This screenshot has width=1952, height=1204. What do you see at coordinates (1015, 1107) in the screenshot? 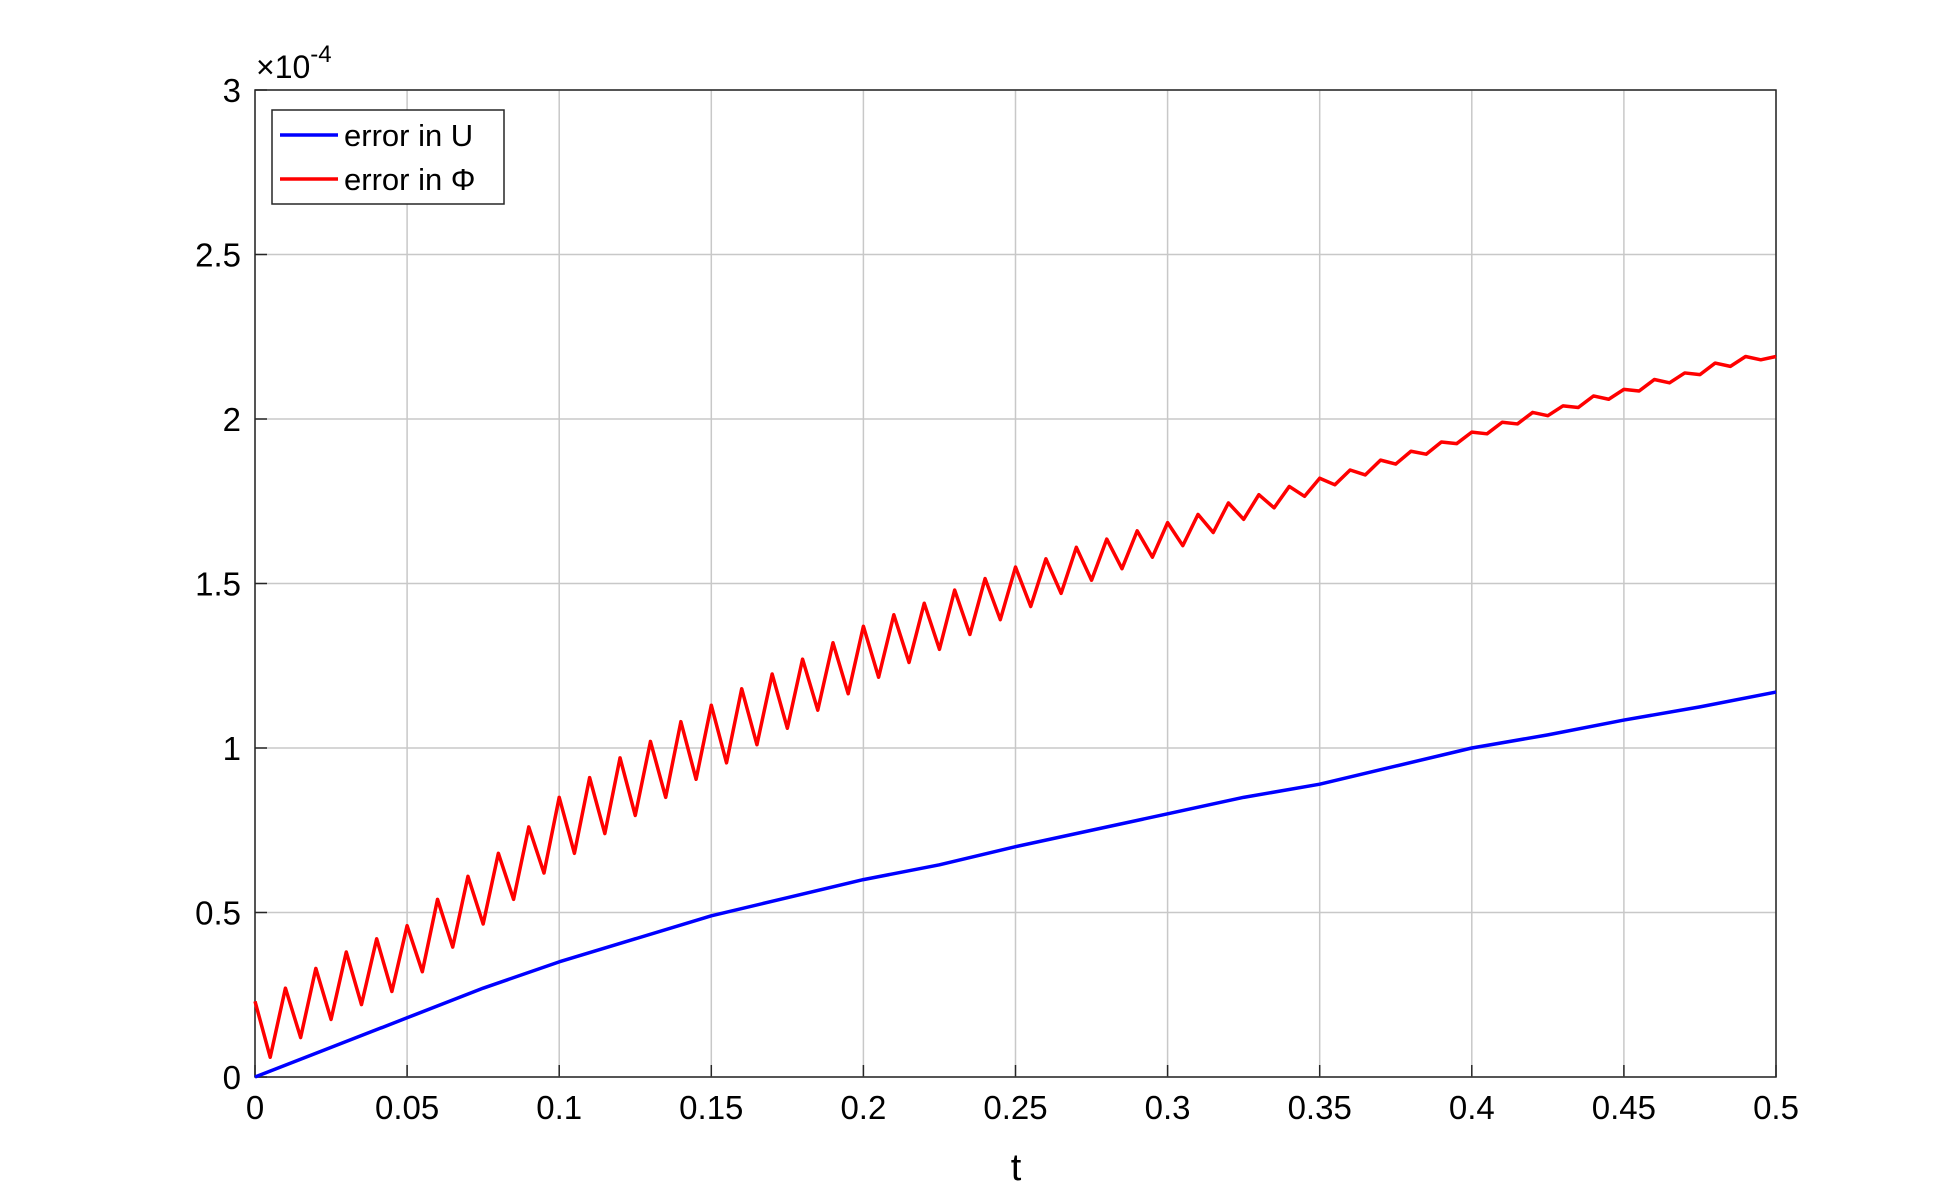
I see `x-tick-label: 0.25` at bounding box center [1015, 1107].